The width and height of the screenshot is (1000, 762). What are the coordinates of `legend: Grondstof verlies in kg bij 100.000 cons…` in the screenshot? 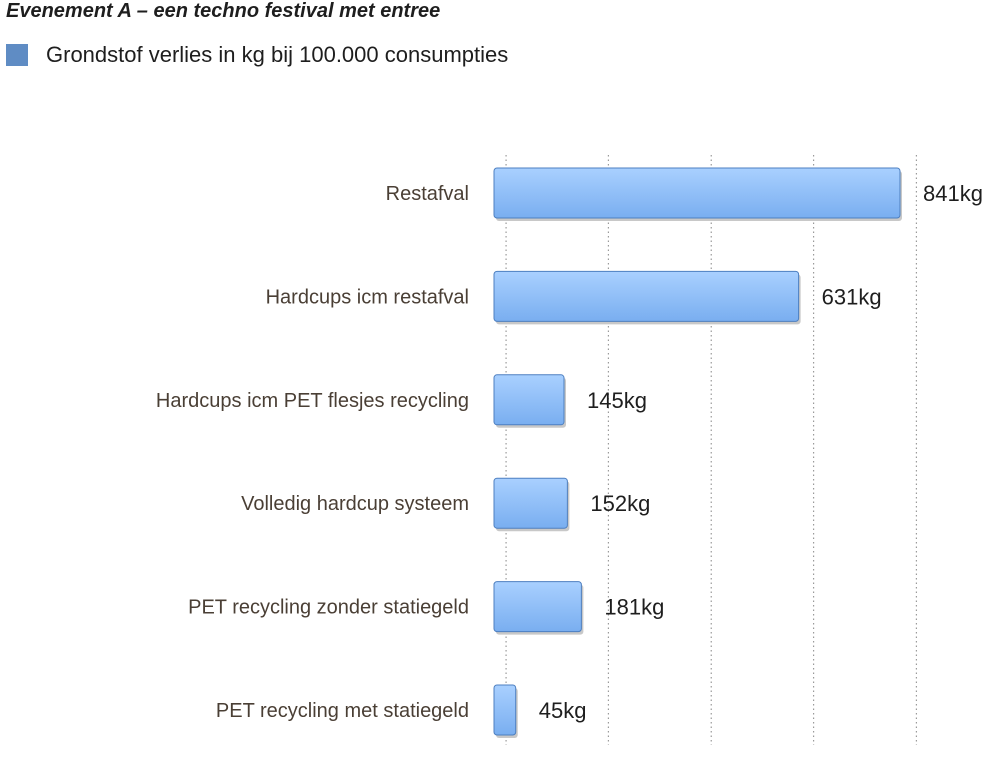 It's located at (257, 55).